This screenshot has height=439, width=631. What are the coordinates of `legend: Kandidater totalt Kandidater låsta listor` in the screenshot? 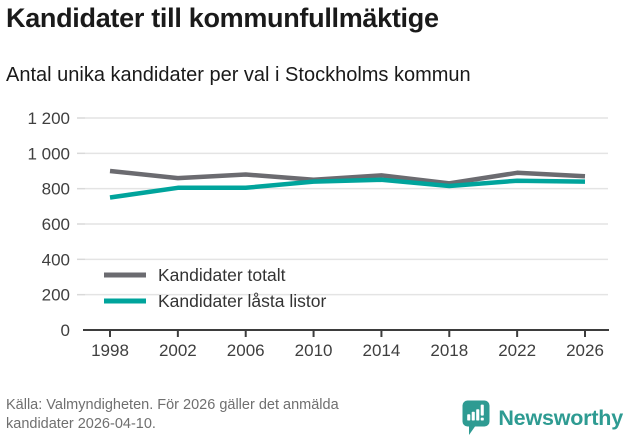 It's located at (215, 288).